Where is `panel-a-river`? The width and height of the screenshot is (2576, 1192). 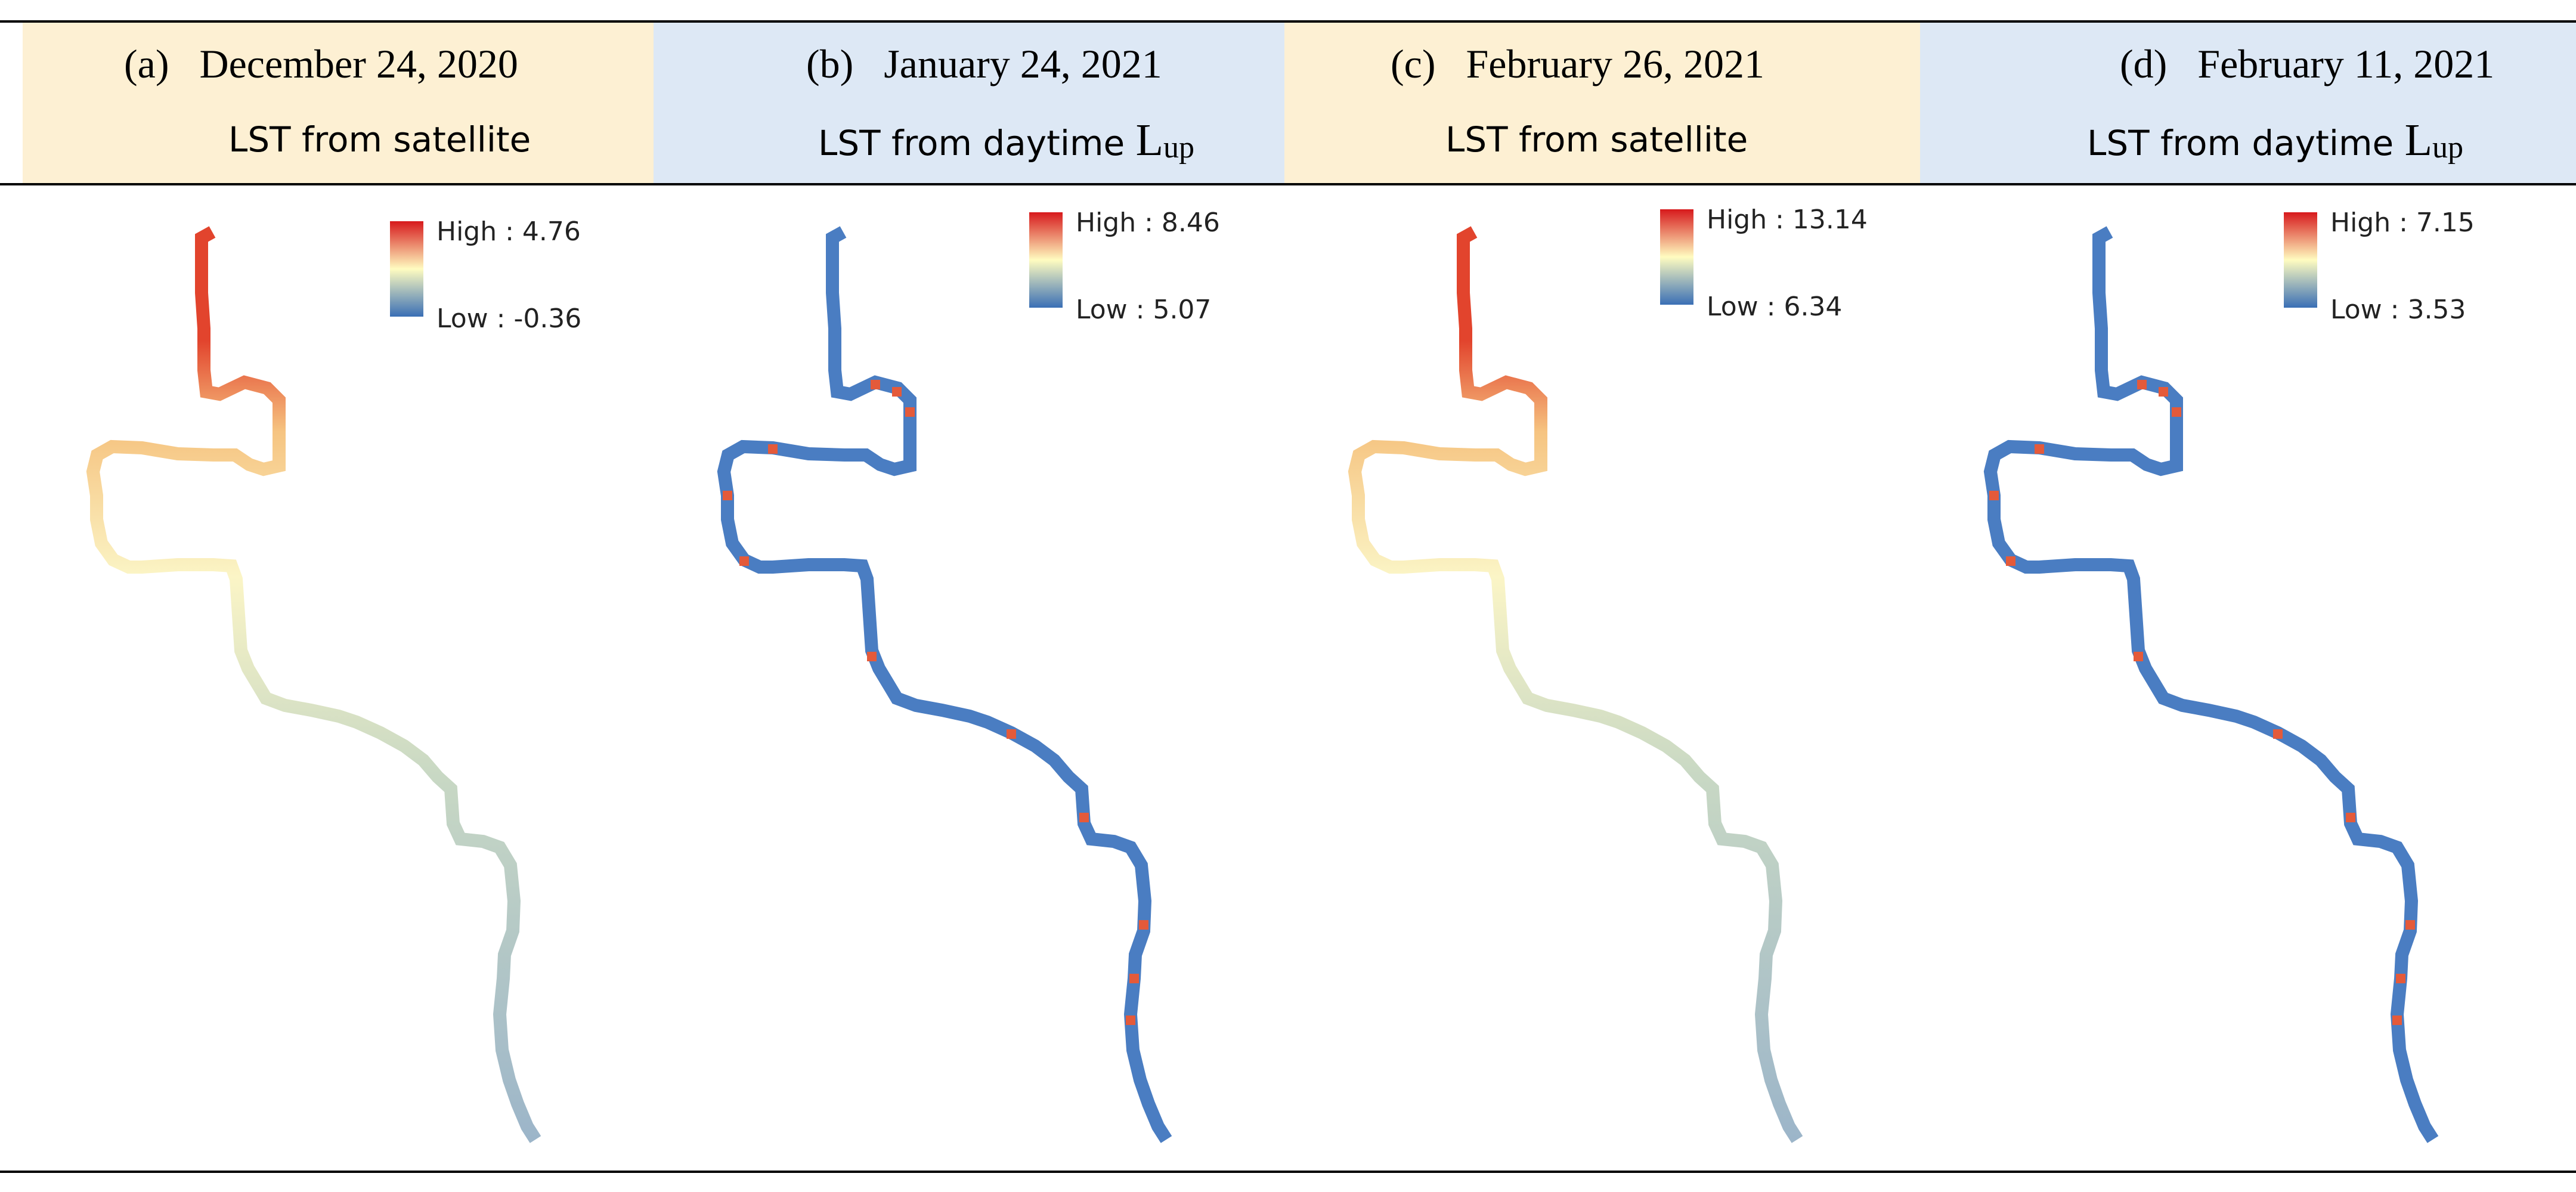 panel-a-river is located at coordinates (313, 684).